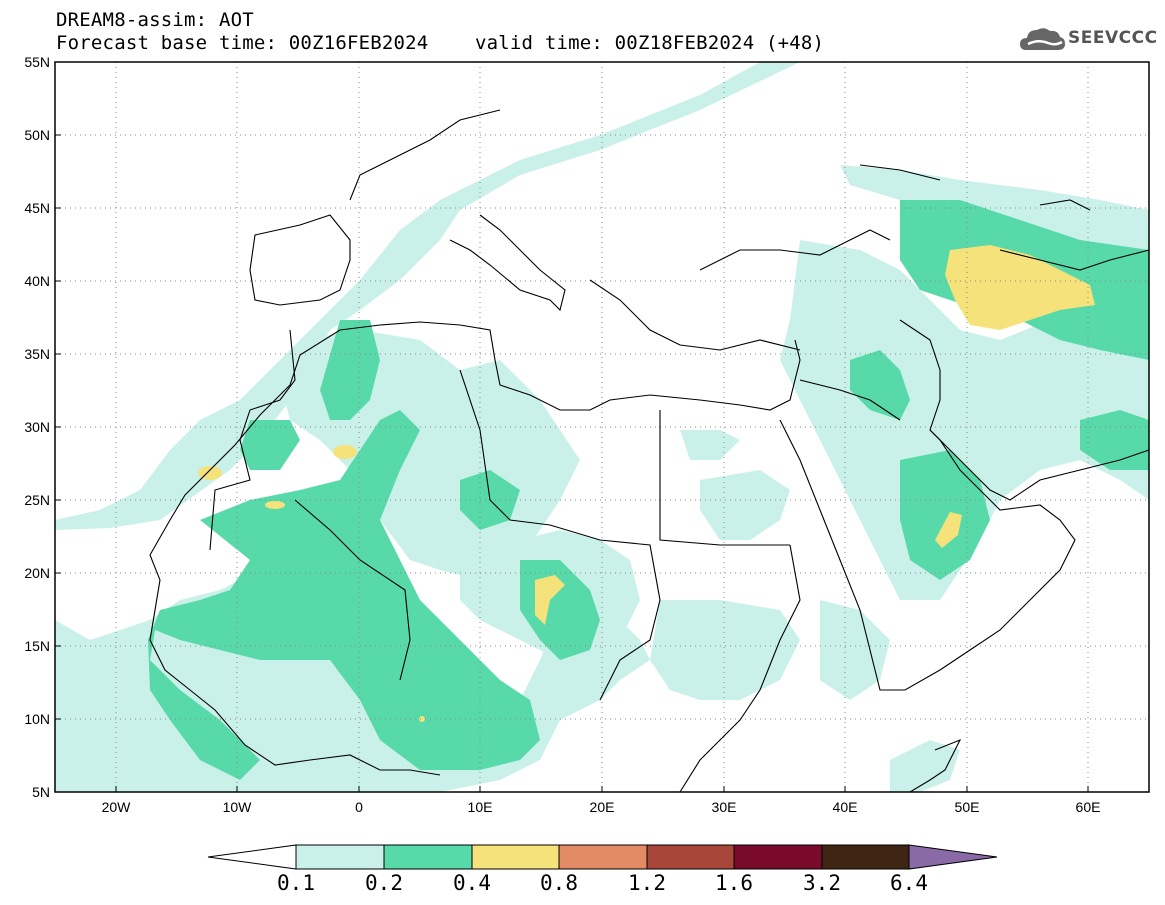 The image size is (1165, 905). I want to click on lat-label: 25N, so click(37, 500).